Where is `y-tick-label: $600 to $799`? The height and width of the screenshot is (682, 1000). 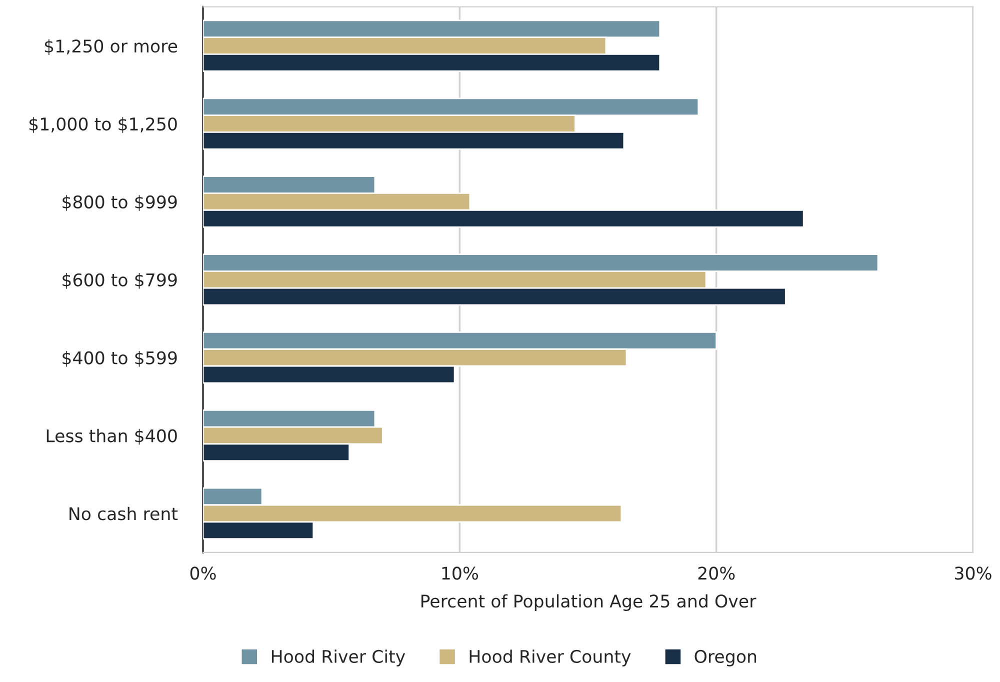 y-tick-label: $600 to $799 is located at coordinates (119, 281).